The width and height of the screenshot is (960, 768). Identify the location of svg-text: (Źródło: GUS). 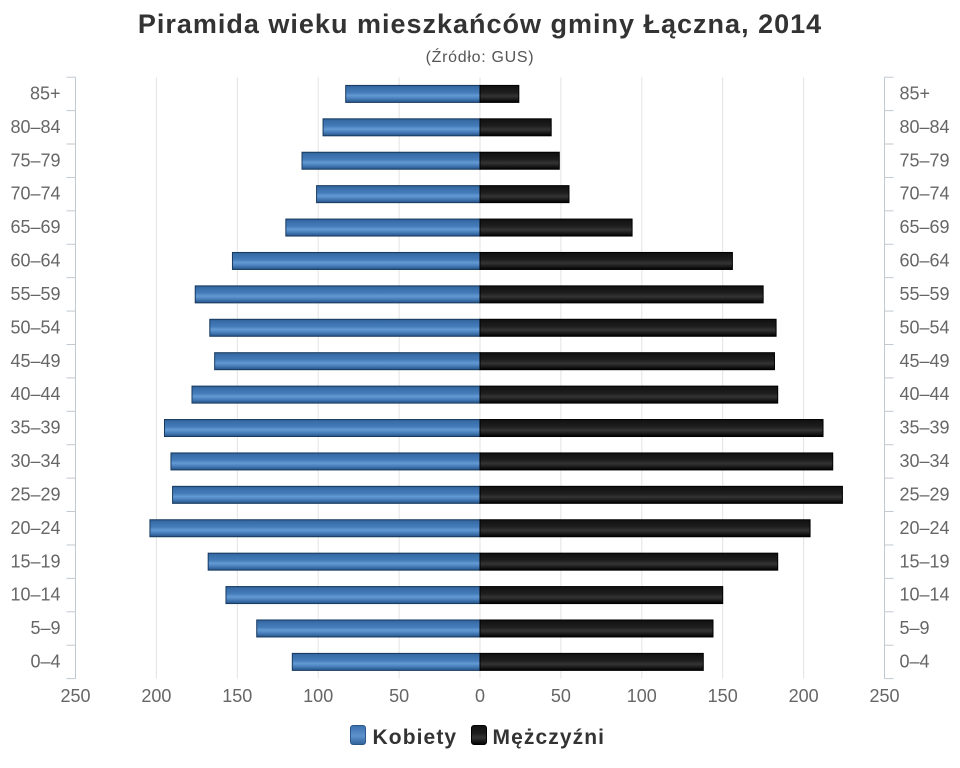
(480, 56).